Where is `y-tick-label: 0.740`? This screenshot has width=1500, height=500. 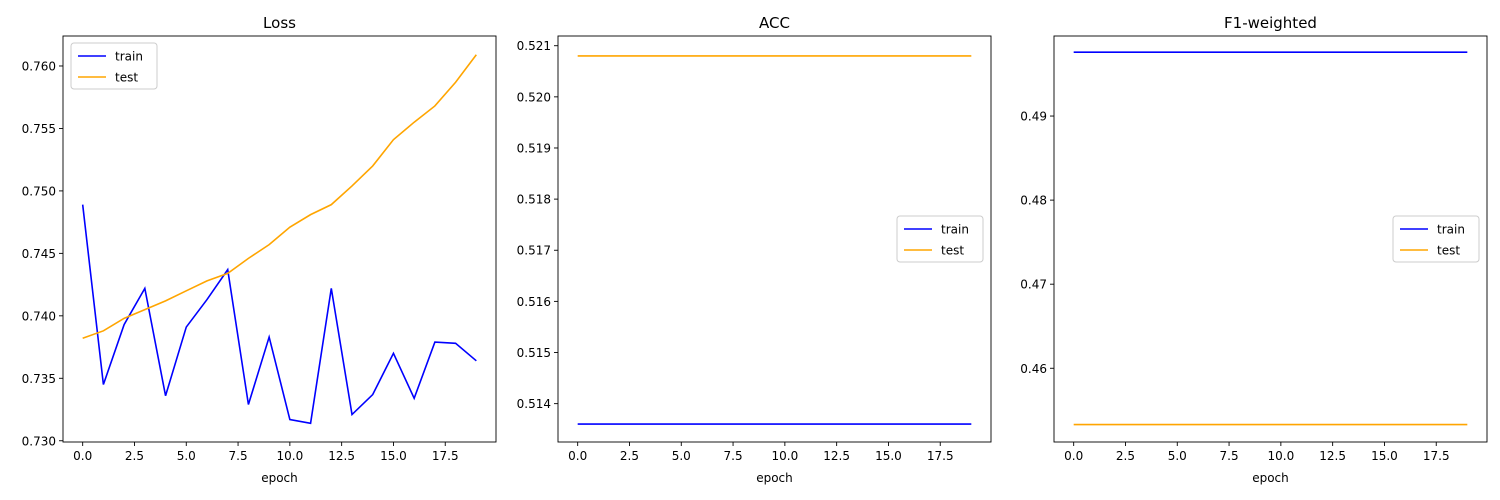 y-tick-label: 0.740 is located at coordinates (39, 316).